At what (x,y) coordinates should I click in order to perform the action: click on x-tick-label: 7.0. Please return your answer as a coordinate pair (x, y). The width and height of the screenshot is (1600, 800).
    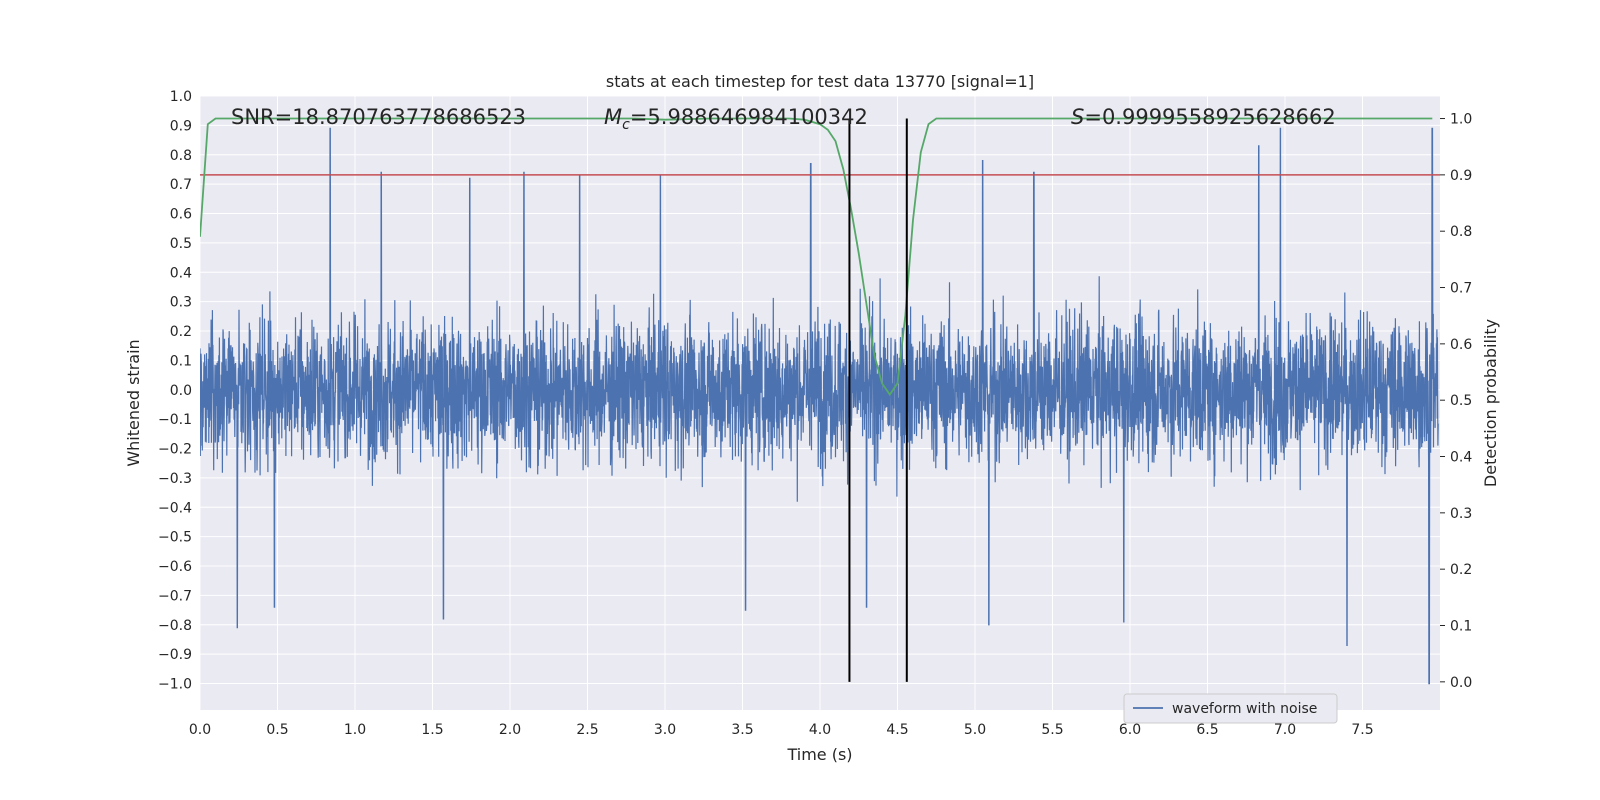
    Looking at the image, I should click on (1285, 730).